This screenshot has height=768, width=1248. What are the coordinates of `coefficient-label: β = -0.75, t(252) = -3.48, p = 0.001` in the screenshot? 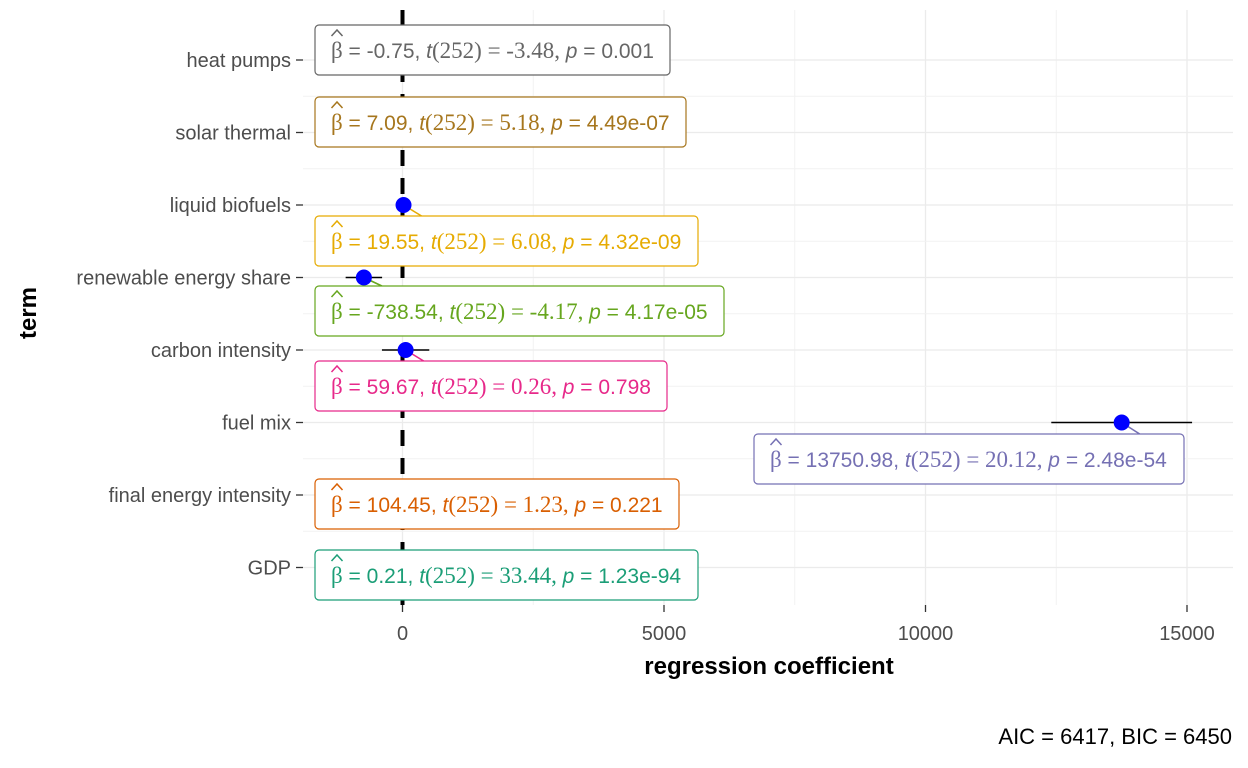 It's located at (492, 50).